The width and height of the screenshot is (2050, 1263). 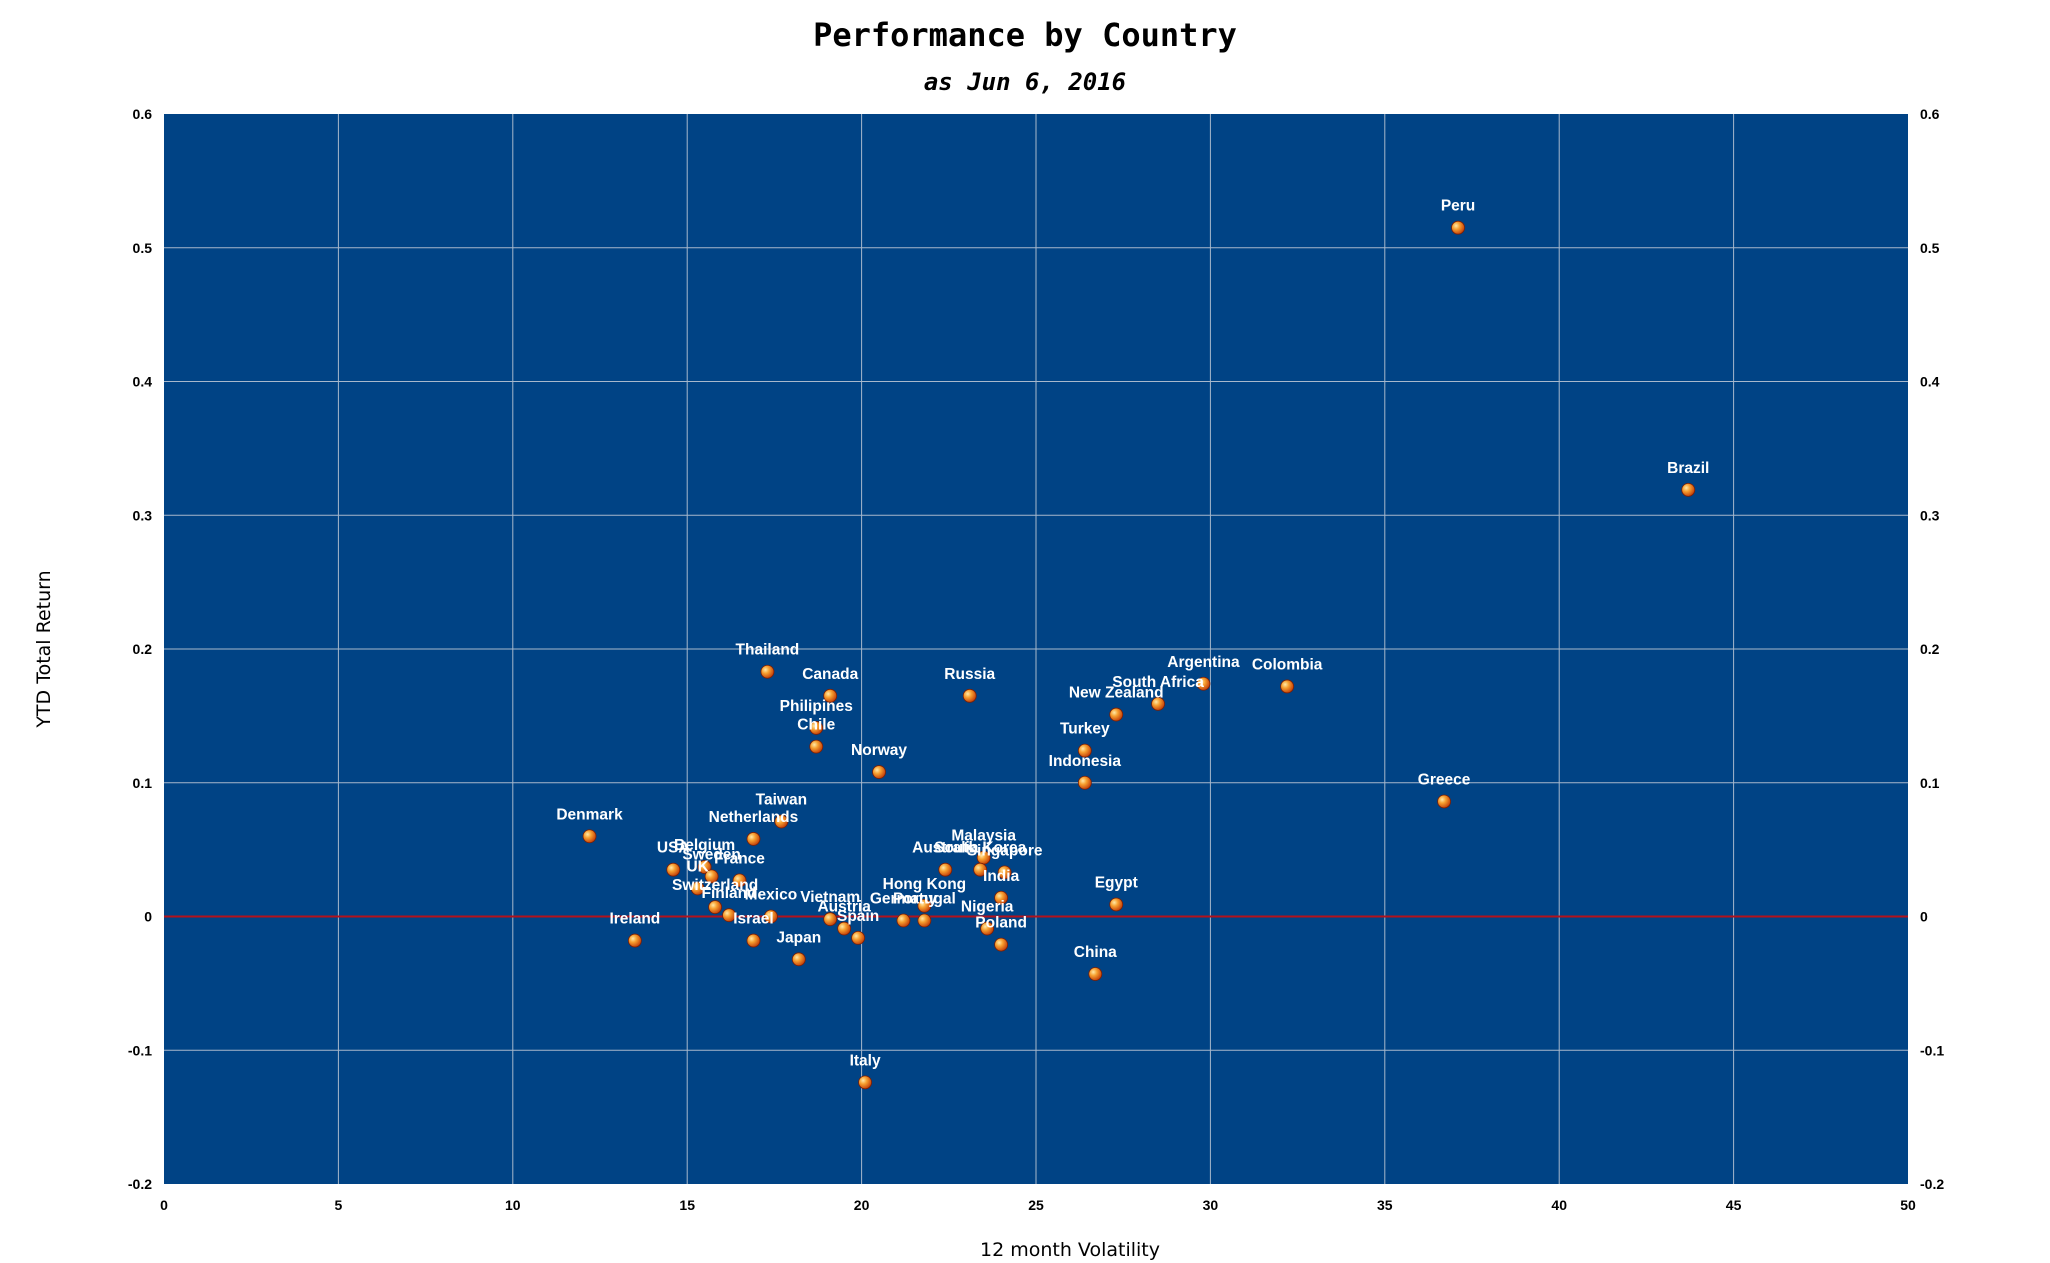 I want to click on x-tick-label: 50, so click(x=1908, y=1205).